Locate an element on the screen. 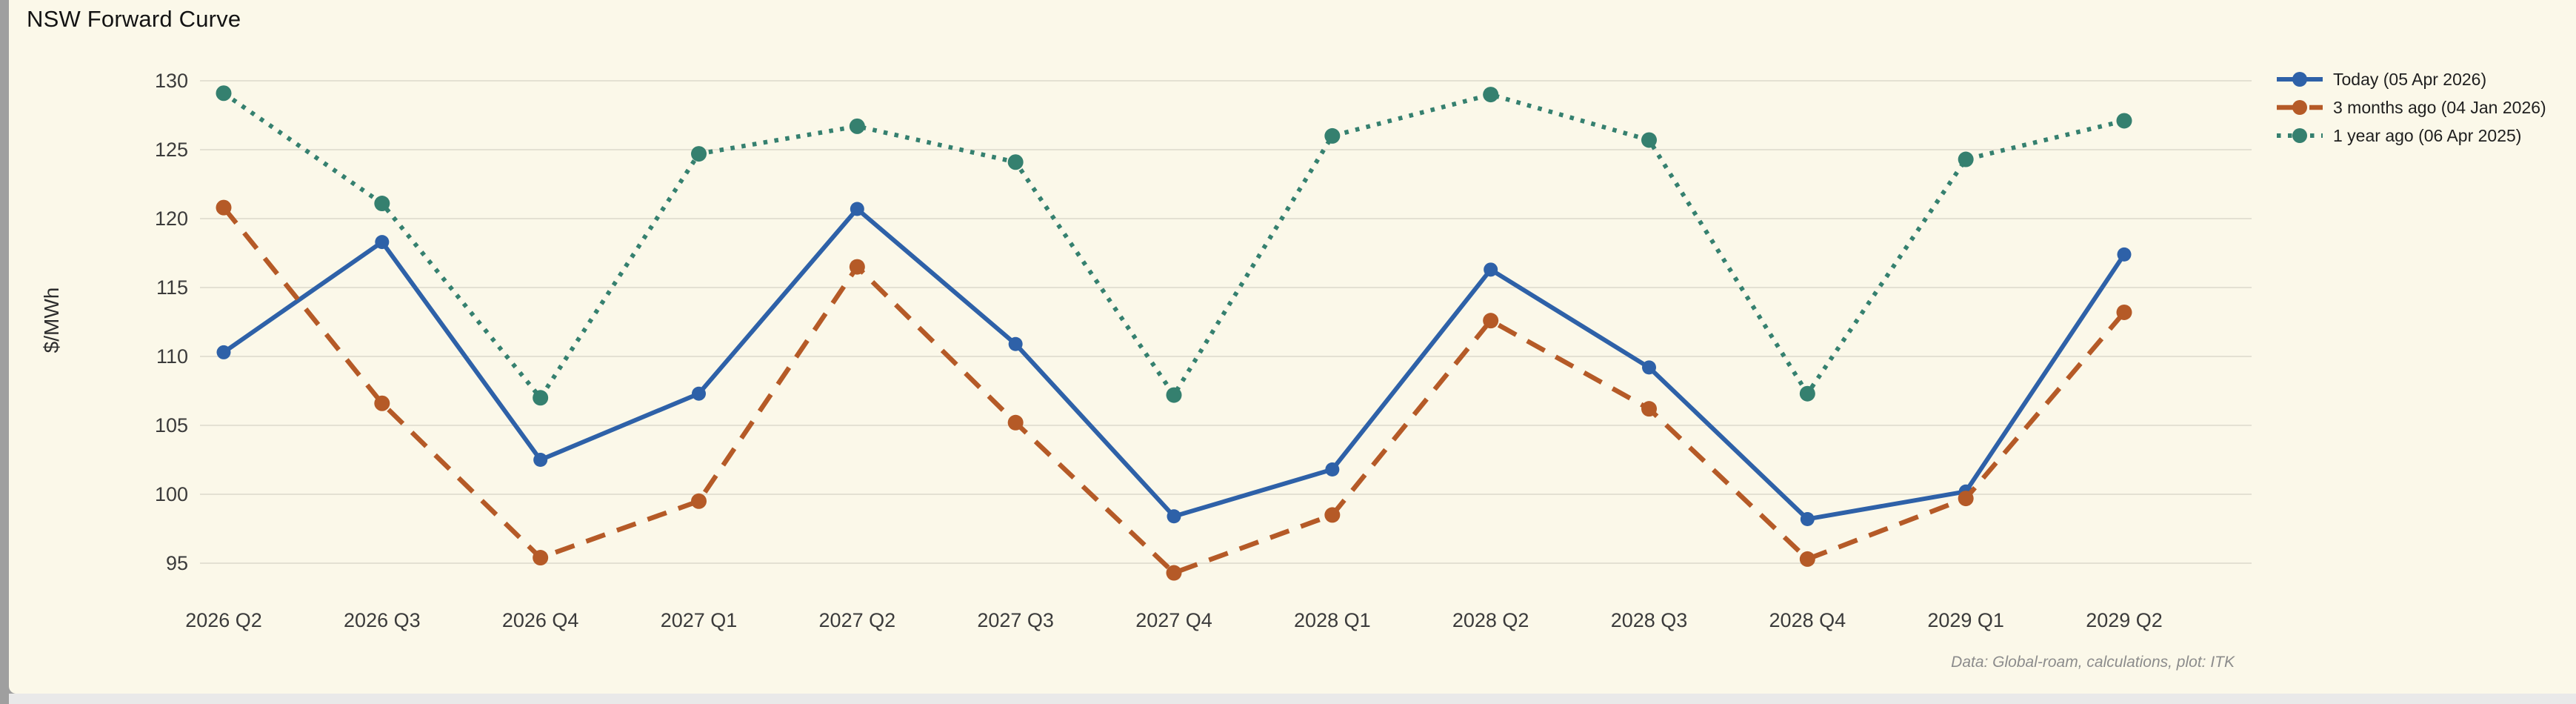 The width and height of the screenshot is (2576, 704). legend-swatch-today-icon is located at coordinates (2300, 79).